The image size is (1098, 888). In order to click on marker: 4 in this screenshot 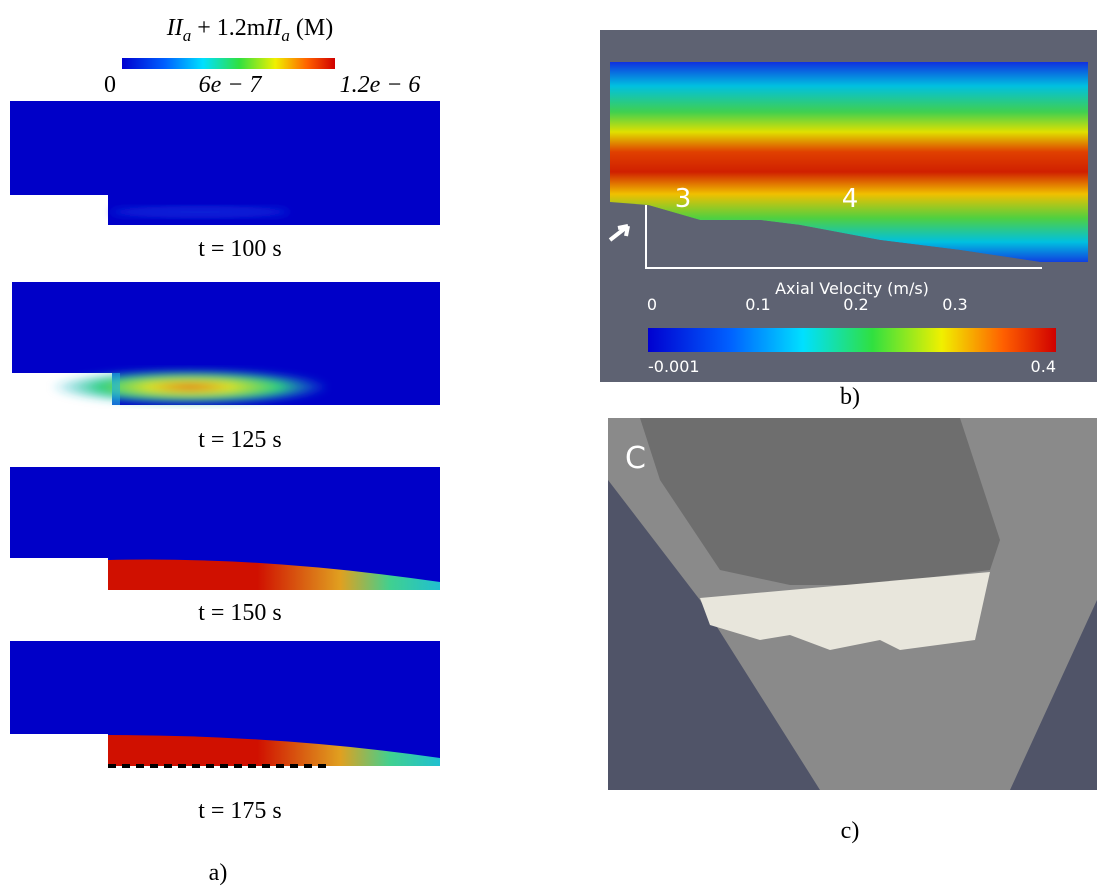, I will do `click(850, 199)`.